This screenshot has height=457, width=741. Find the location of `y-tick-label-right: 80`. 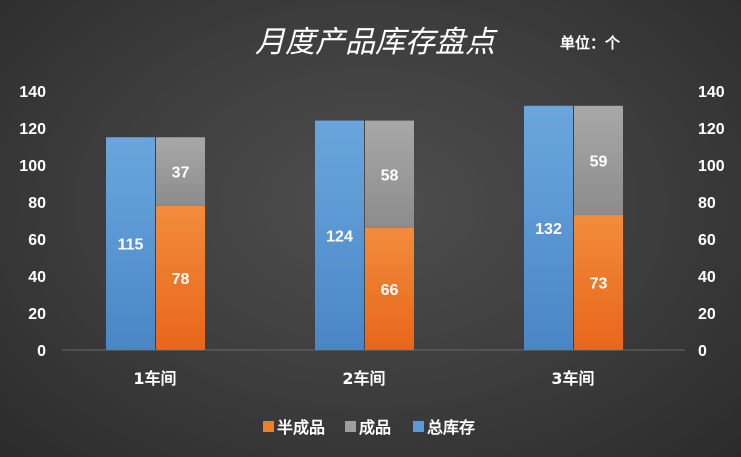

y-tick-label-right: 80 is located at coordinates (707, 203).